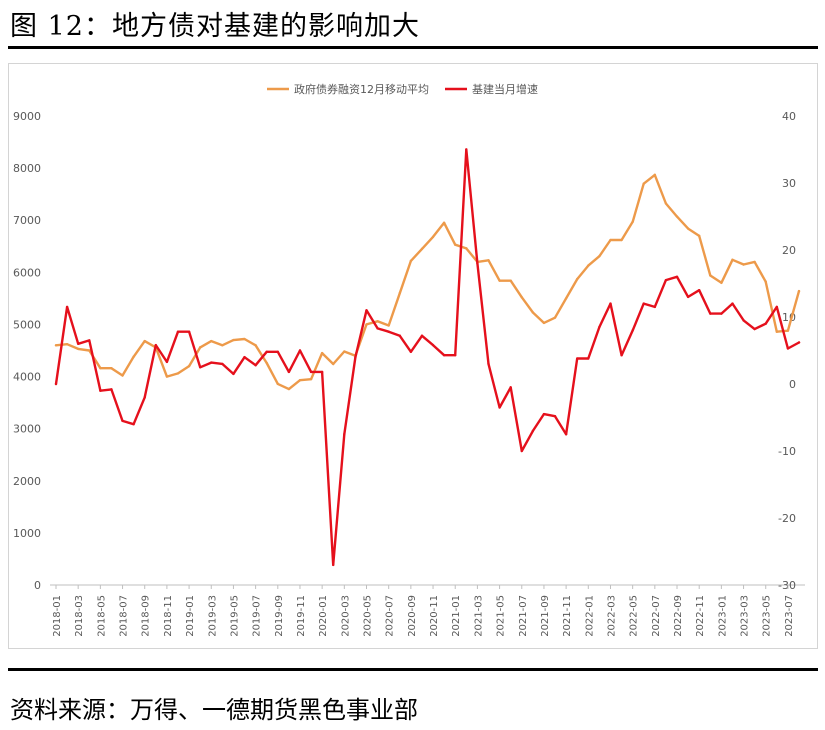 The height and width of the screenshot is (730, 825). I want to click on x-tick-label: 2021-05, so click(501, 616).